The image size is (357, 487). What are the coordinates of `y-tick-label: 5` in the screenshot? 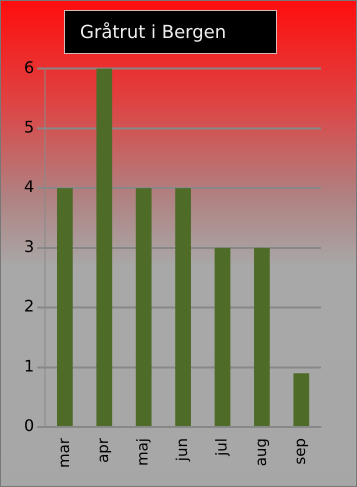 It's located at (29, 126).